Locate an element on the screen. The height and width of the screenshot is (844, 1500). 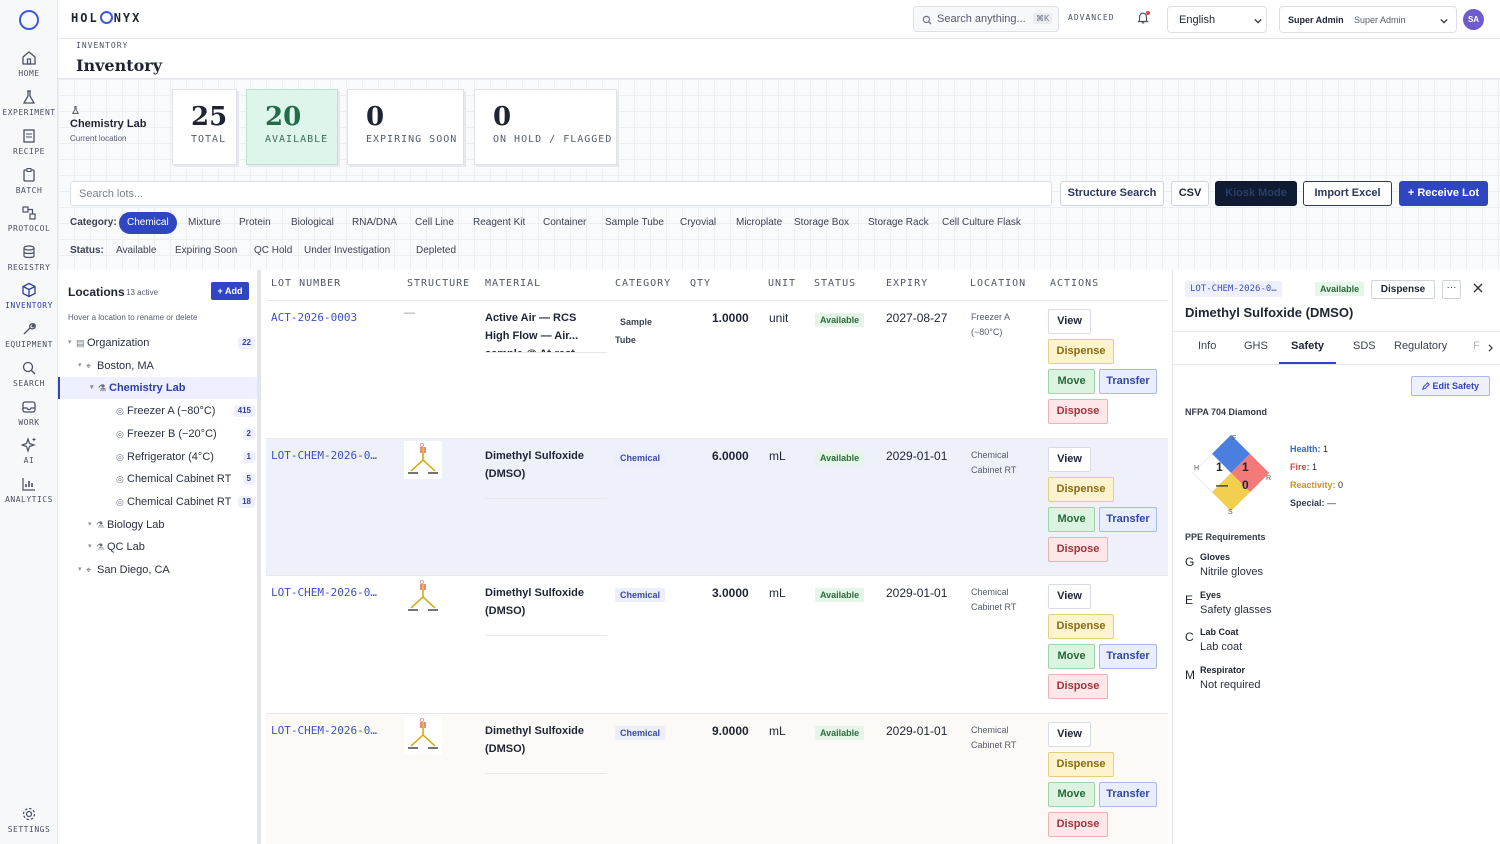
nav-experiment: EXPERIMENT is located at coordinates (29, 103).